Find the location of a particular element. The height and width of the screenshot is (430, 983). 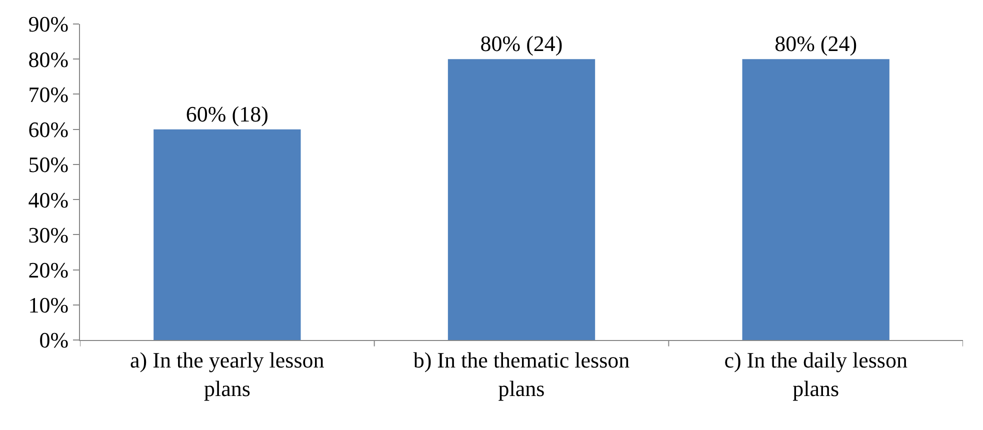

y-tick-label: 70% is located at coordinates (48, 94).